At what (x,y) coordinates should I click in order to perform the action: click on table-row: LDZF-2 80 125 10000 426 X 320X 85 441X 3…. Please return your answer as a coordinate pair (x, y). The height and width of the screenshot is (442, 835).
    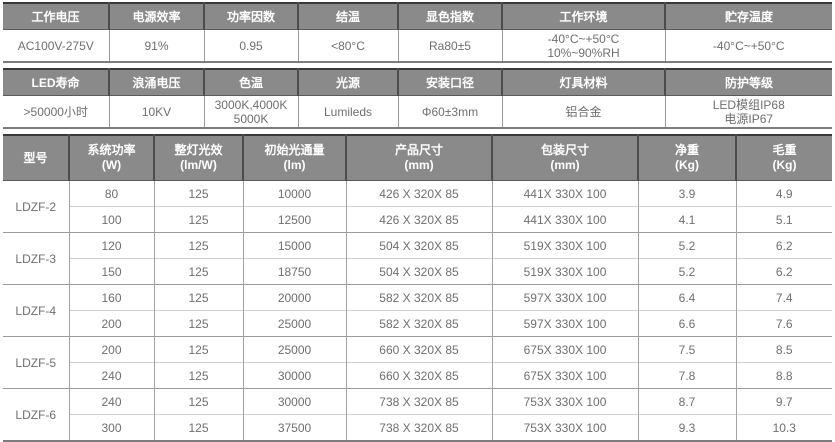
    Looking at the image, I should click on (417, 206).